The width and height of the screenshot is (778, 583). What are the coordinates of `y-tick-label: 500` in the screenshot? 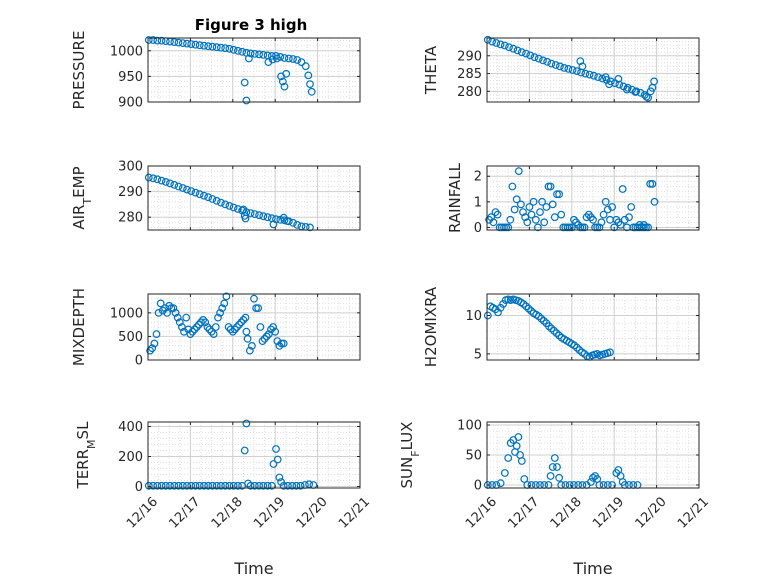 It's located at (130, 337).